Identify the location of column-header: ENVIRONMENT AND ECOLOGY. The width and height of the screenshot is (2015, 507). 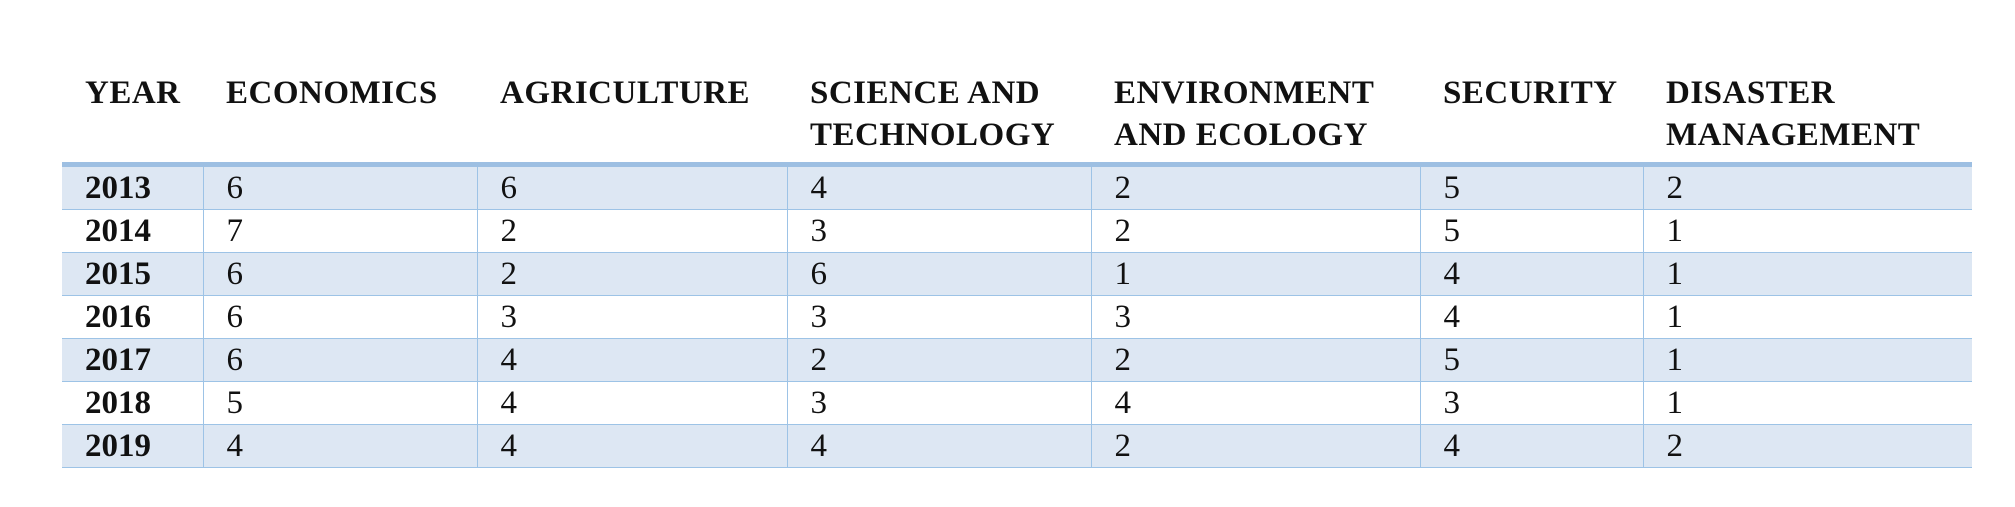
(1255, 119).